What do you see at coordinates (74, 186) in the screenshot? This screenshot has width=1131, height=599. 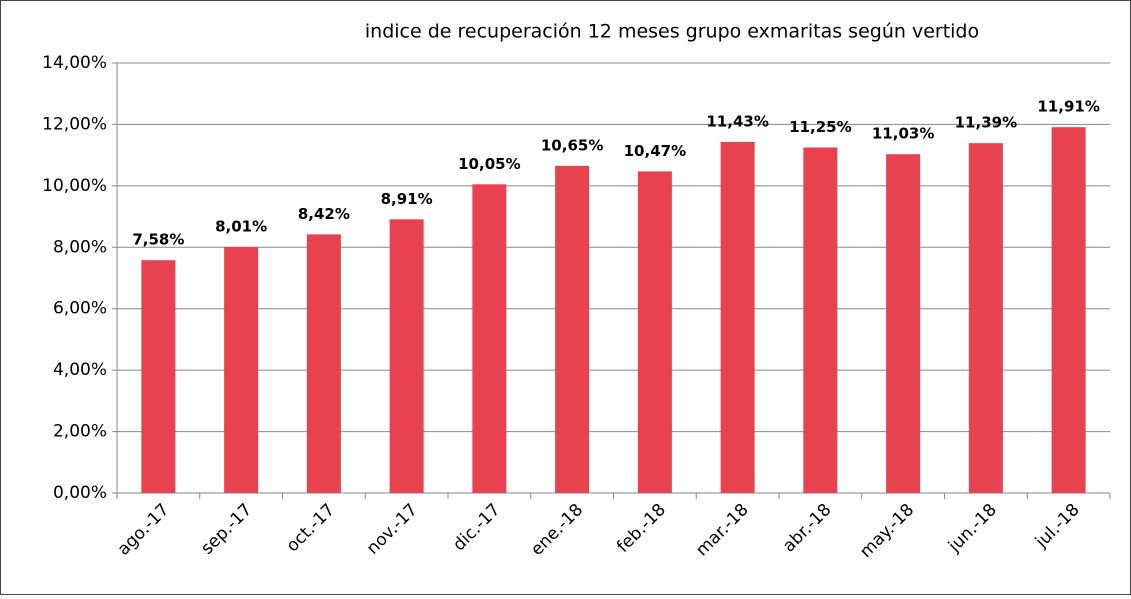 I see `y-tick-label: 10,00%` at bounding box center [74, 186].